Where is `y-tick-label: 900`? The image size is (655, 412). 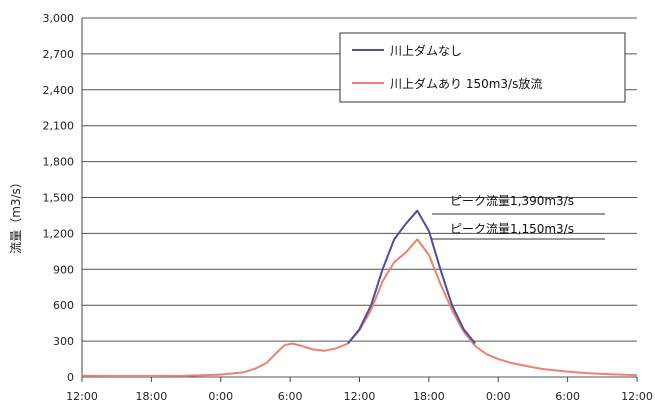 y-tick-label: 900 is located at coordinates (63, 269).